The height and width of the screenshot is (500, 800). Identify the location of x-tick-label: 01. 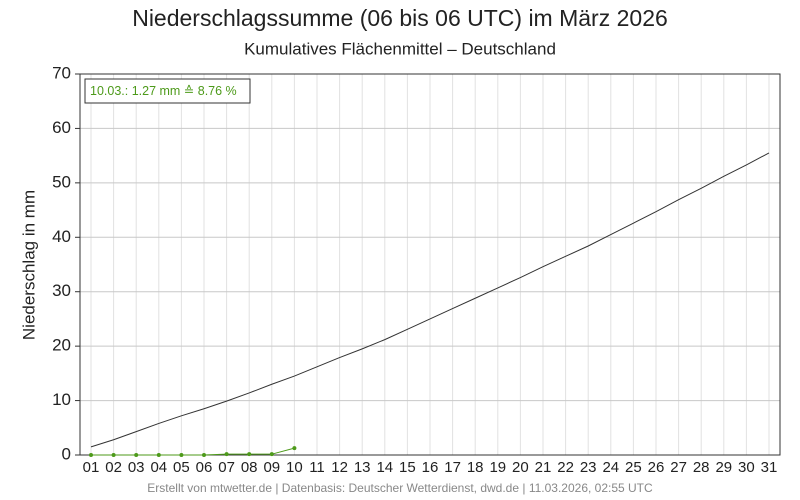
(91, 467).